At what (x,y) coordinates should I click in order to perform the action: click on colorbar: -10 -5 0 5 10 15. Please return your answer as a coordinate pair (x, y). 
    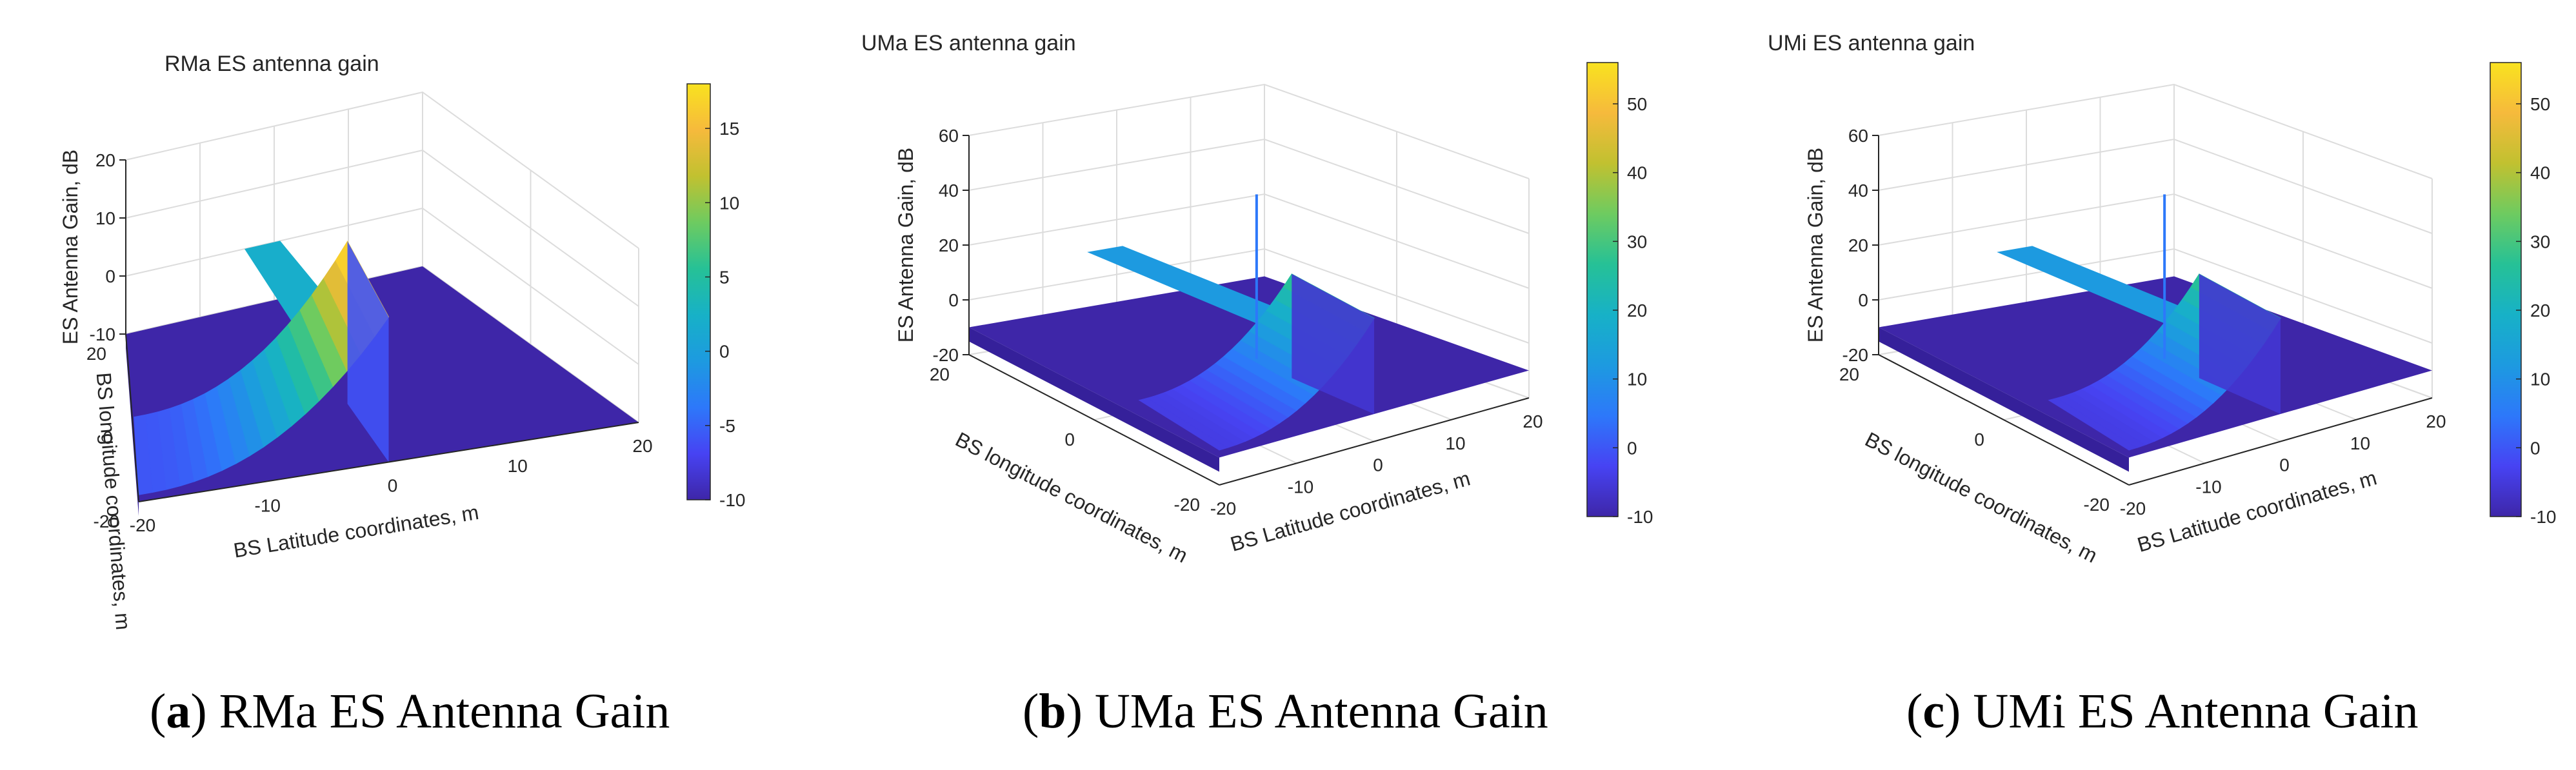
    Looking at the image, I should click on (715, 297).